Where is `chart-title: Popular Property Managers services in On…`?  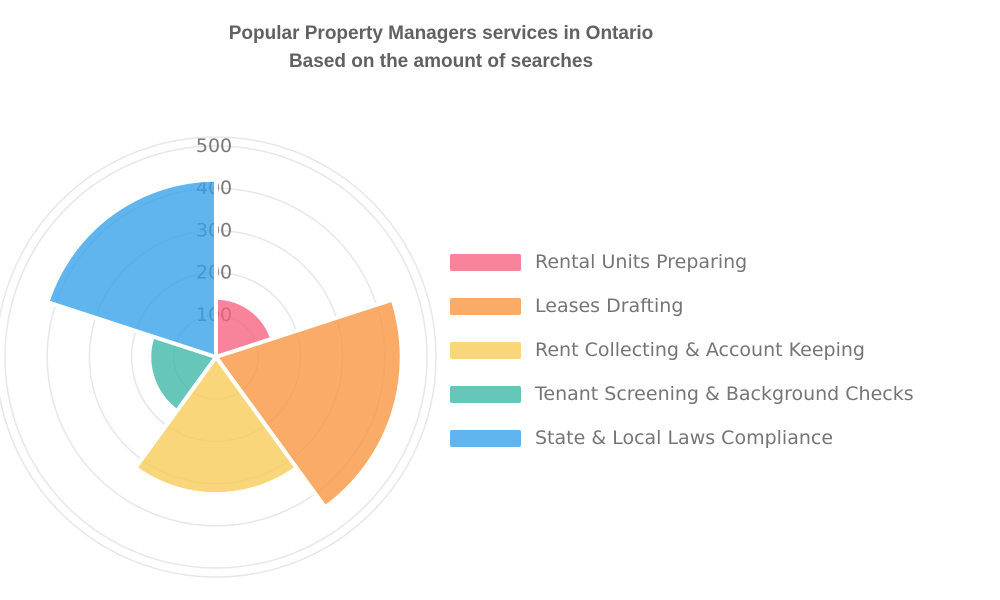 chart-title: Popular Property Managers services in On… is located at coordinates (441, 33).